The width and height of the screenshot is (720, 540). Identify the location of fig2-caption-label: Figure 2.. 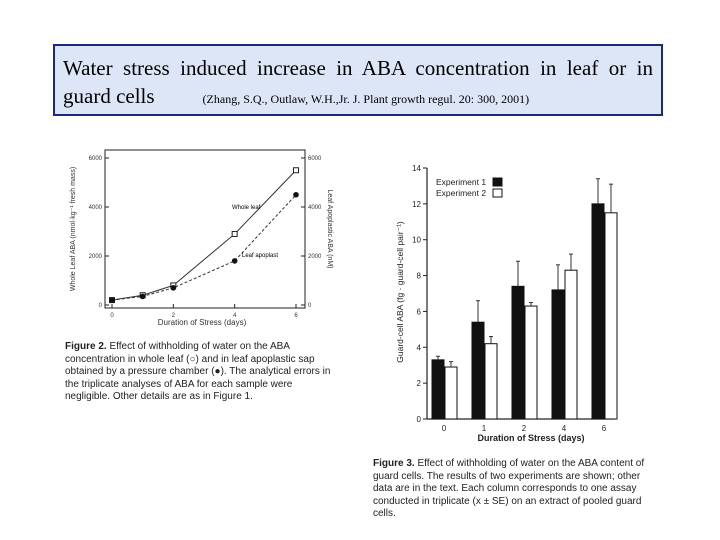
(86, 346).